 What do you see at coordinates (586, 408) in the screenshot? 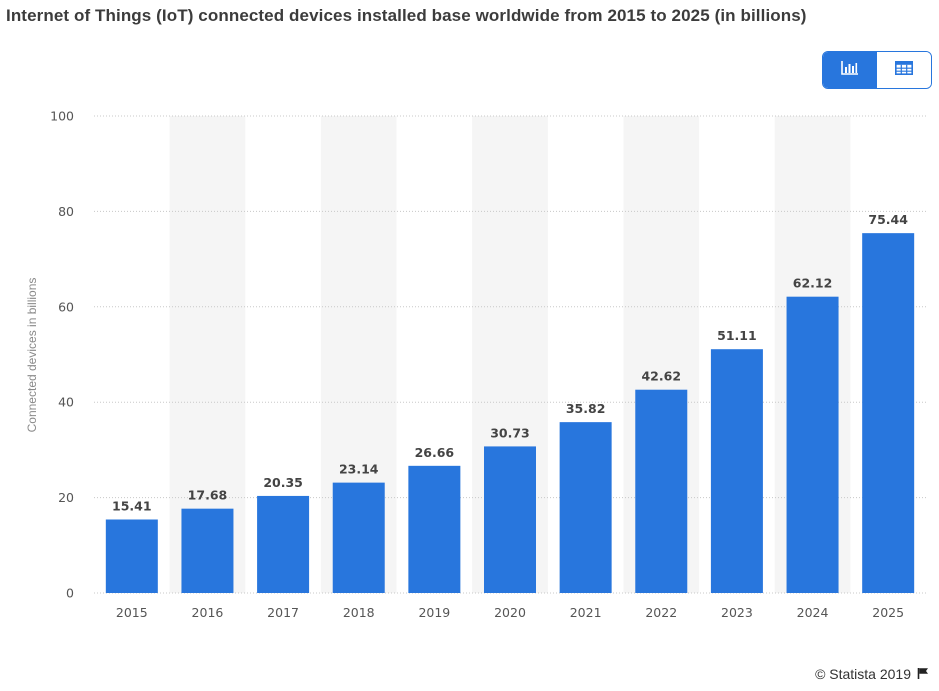
I see `data-label-2021: 35.82` at bounding box center [586, 408].